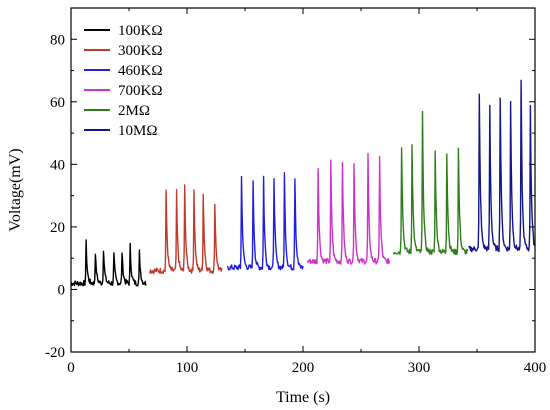 The width and height of the screenshot is (550, 410). What do you see at coordinates (57, 40) in the screenshot?
I see `y-tick-label: 80` at bounding box center [57, 40].